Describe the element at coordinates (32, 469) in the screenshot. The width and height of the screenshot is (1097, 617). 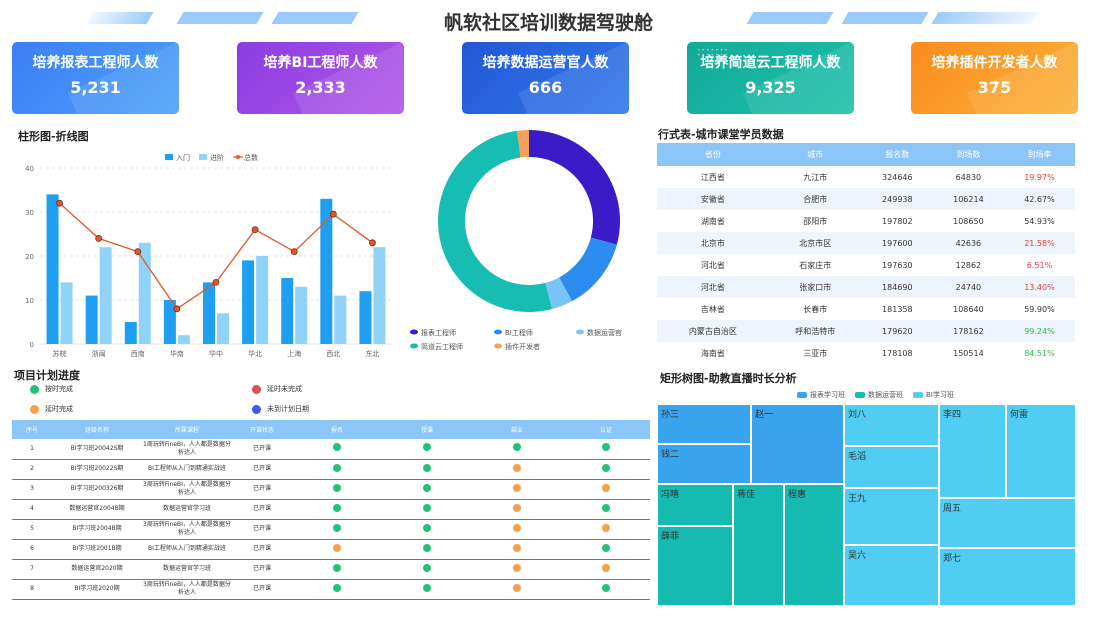
I see `table-cell: 2` at that location.